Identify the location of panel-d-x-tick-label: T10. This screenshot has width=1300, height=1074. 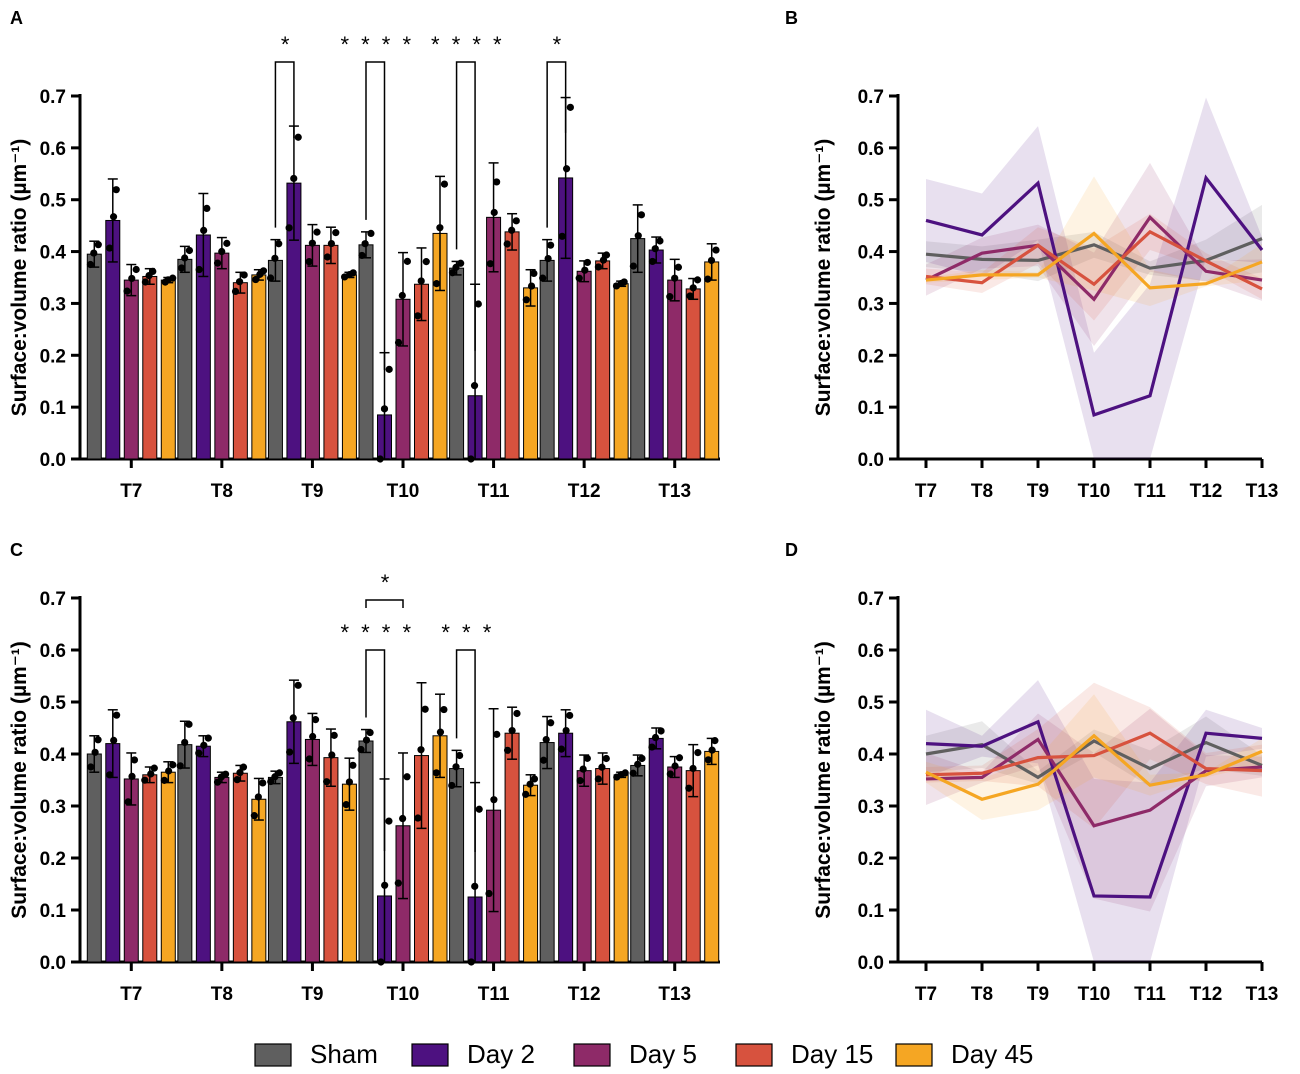
(1094, 994).